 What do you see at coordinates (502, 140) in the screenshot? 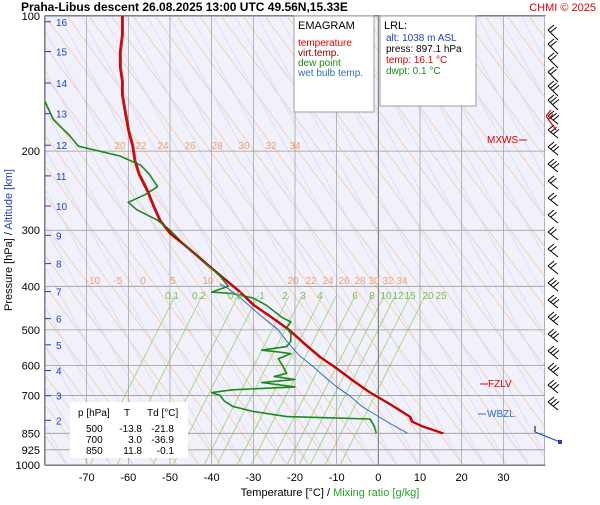
I see `level-mxws: MXWS` at bounding box center [502, 140].